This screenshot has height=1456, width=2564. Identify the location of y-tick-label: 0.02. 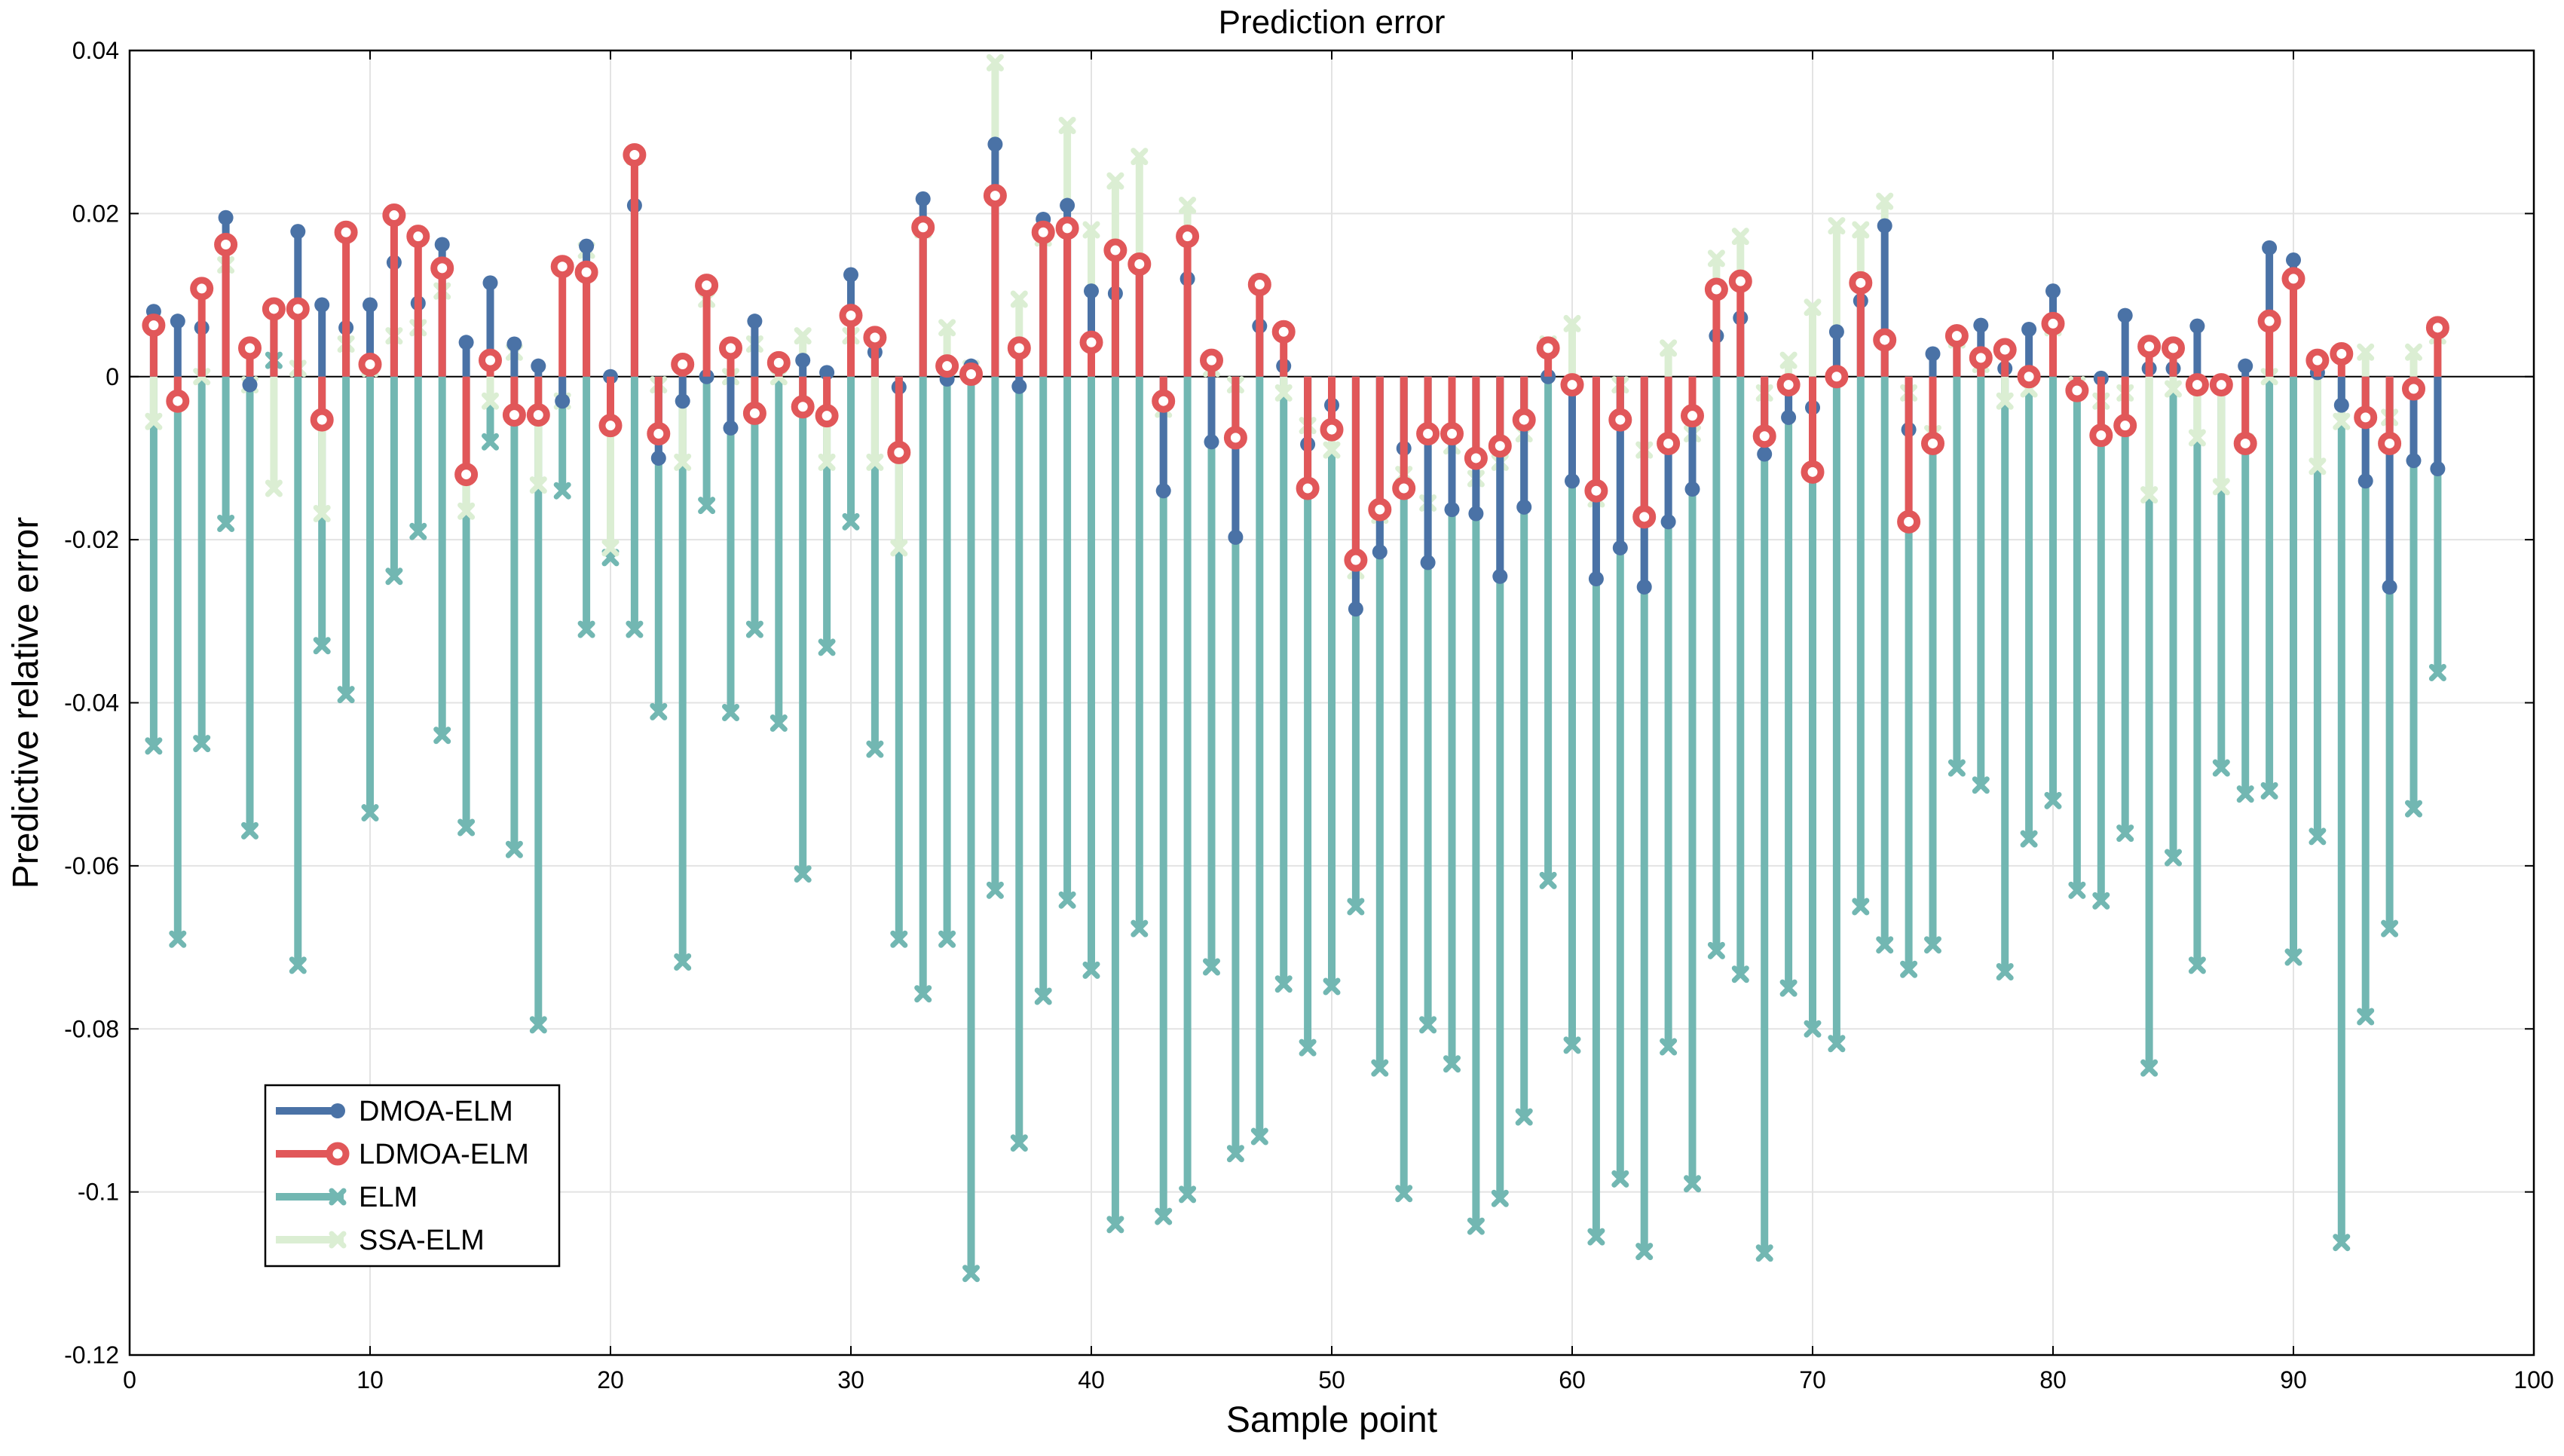
(95, 213).